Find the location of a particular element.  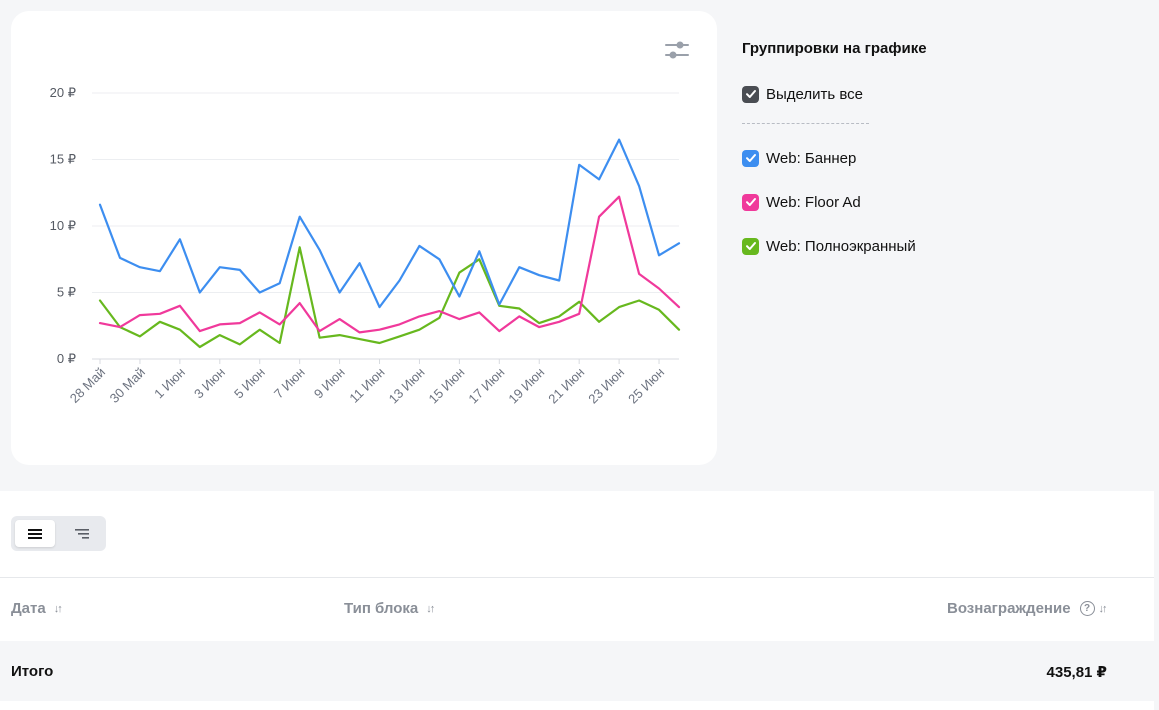

x-tick-label: 7 Июн is located at coordinates (289, 383).